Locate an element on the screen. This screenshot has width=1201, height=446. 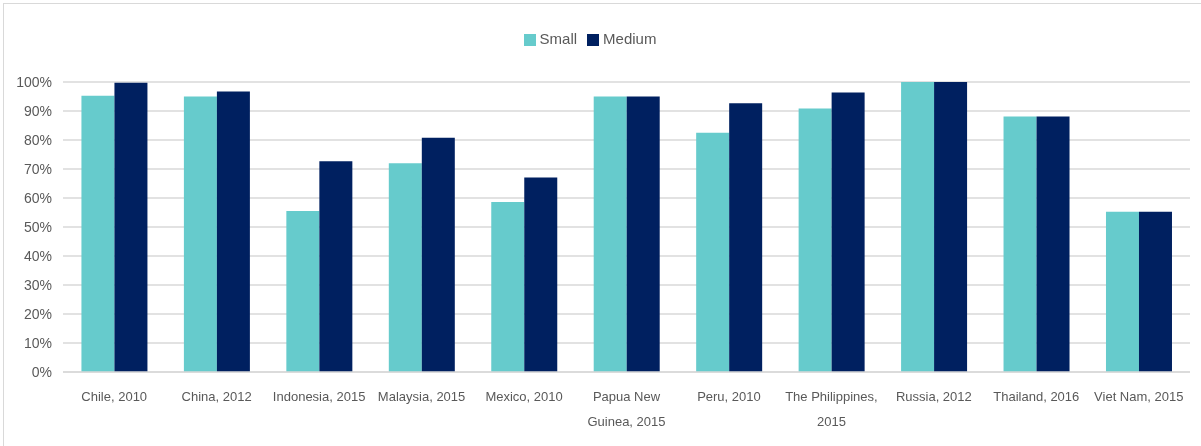
x-tick-label: Peru, 2010 is located at coordinates (729, 397).